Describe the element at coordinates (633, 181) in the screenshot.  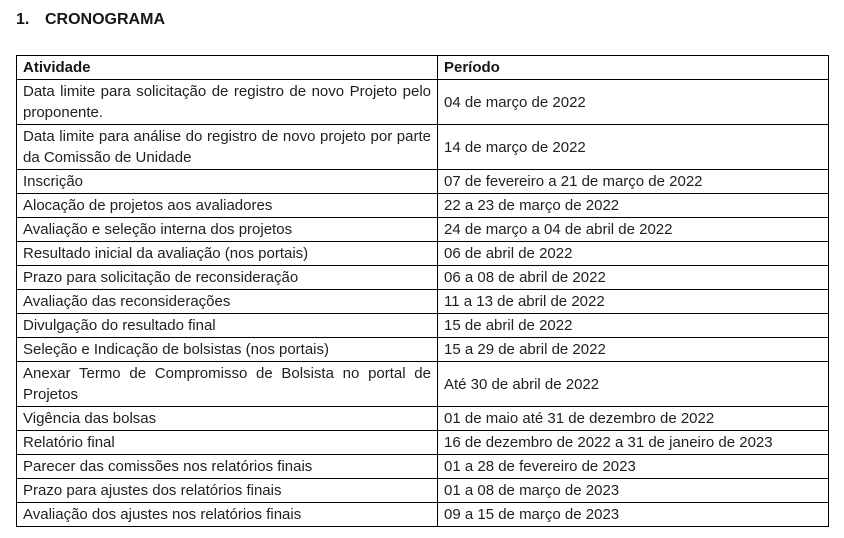
I see `period-cell: 07 de fevereiro a 21 de março de 2022` at that location.